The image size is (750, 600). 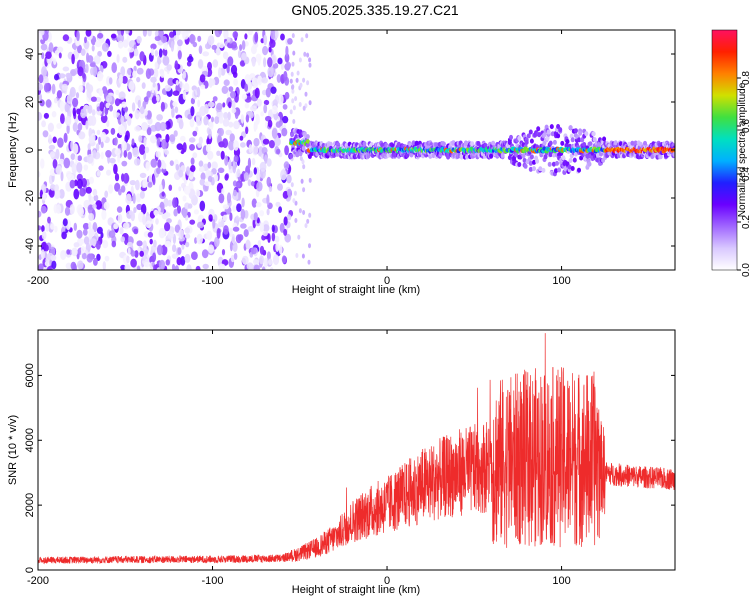 What do you see at coordinates (30, 505) in the screenshot?
I see `snr-y-tick-label: 2000` at bounding box center [30, 505].